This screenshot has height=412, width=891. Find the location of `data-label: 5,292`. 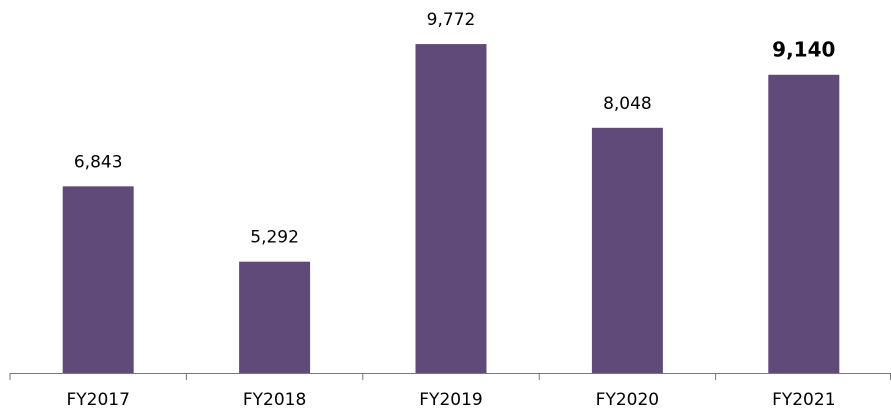

data-label: 5,292 is located at coordinates (274, 238).